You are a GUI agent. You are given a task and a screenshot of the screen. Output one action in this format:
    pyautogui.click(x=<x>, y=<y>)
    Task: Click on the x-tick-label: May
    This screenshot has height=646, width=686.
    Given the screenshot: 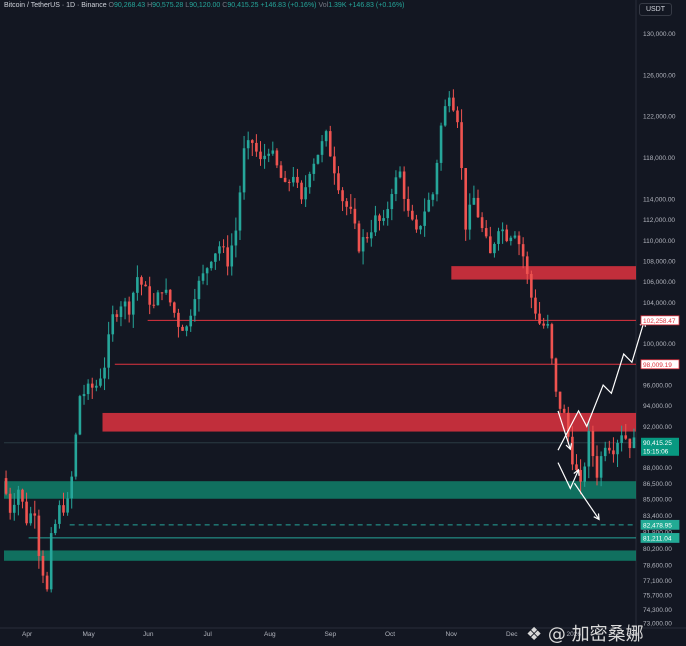 What is the action you would take?
    pyautogui.click(x=89, y=634)
    